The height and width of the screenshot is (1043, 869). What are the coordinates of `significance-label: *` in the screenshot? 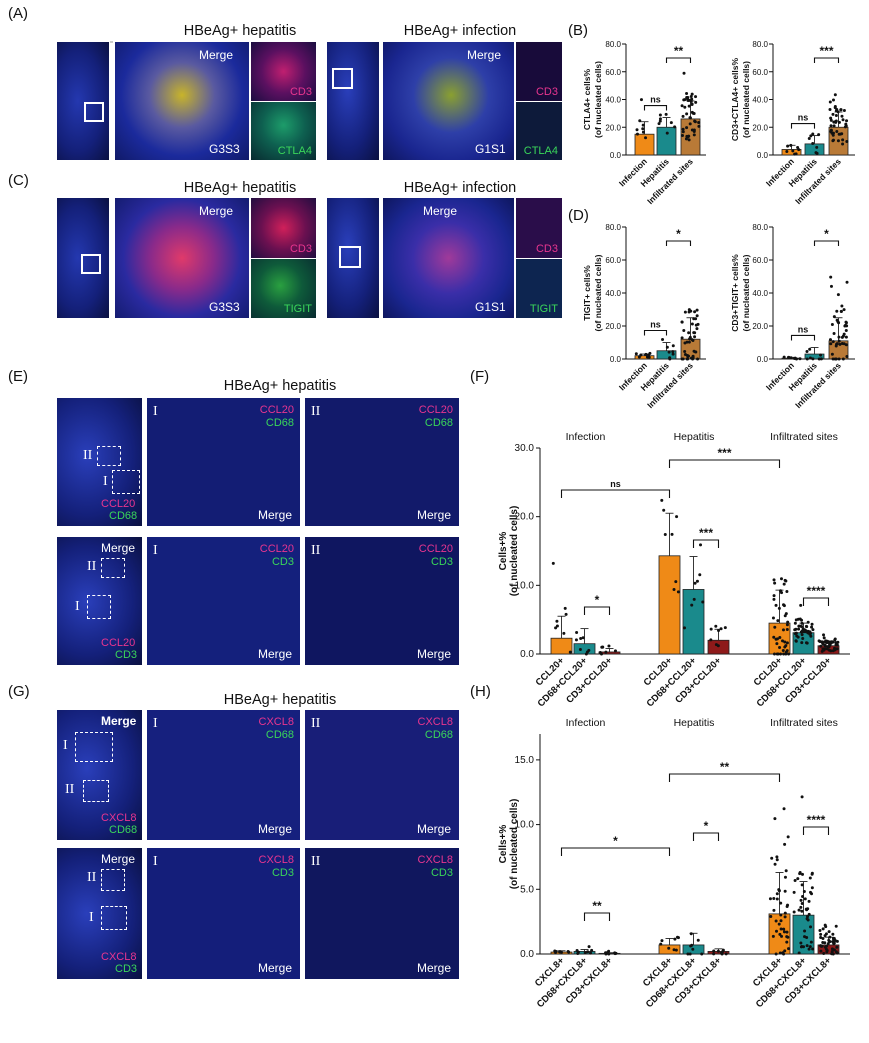 It's located at (597, 600).